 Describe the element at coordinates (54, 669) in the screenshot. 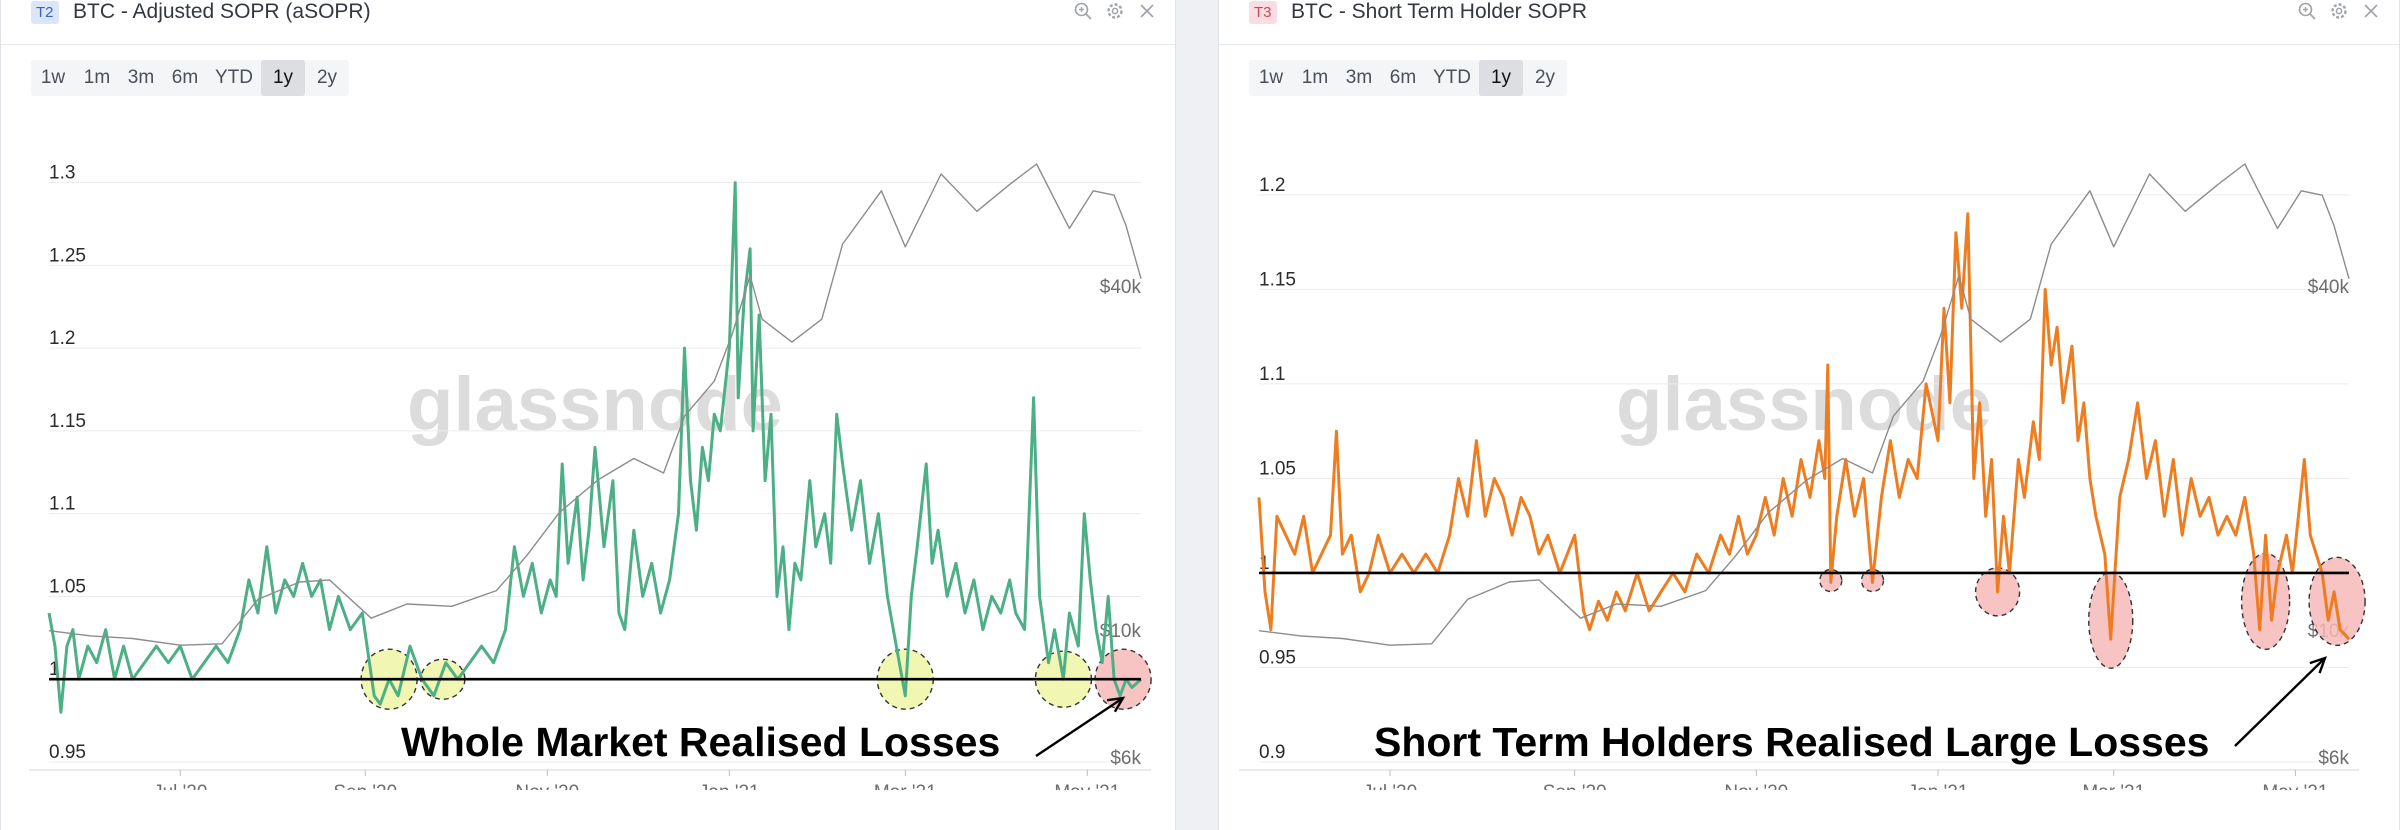

I see `y-tick-label: 1` at that location.